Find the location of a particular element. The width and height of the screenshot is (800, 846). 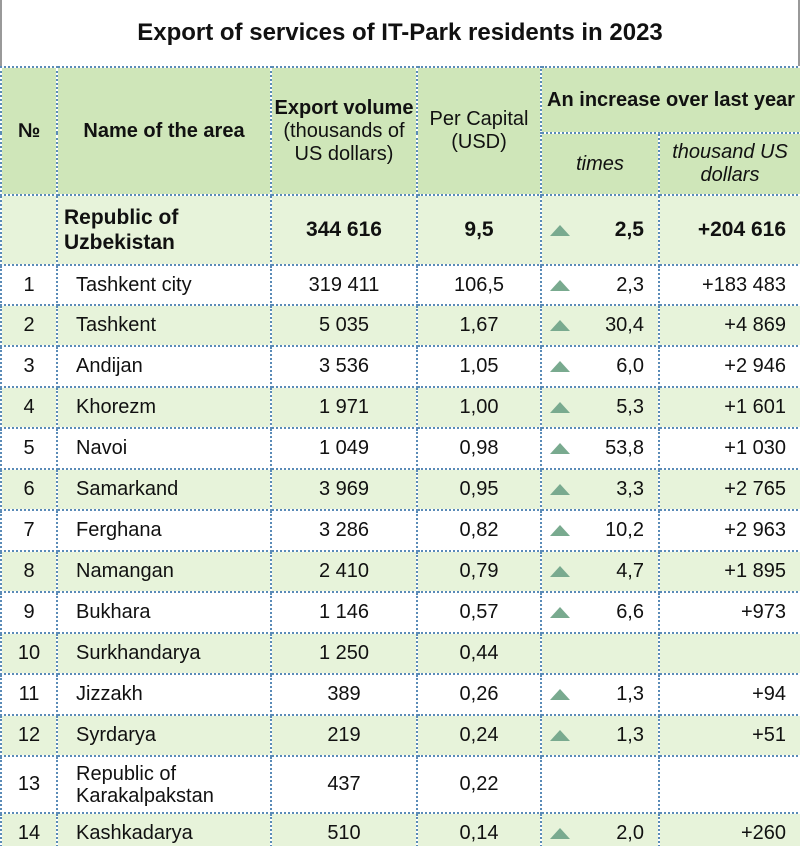

table-row: 1 Tashkent city 319 411 106,5 2,3 +183 483 is located at coordinates (400, 285).